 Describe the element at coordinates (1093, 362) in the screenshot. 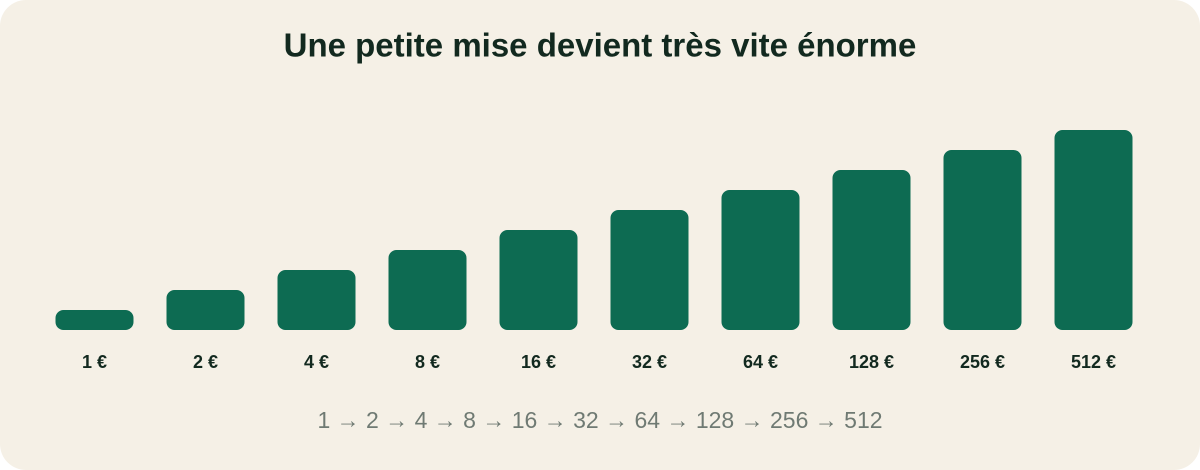

I see `value-label: 512 €` at that location.